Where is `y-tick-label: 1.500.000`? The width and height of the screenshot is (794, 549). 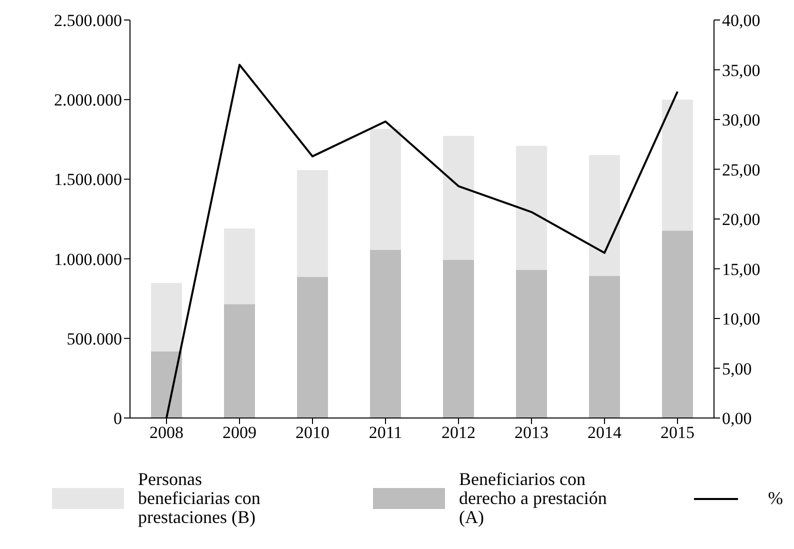 y-tick-label: 1.500.000 is located at coordinates (88, 180).